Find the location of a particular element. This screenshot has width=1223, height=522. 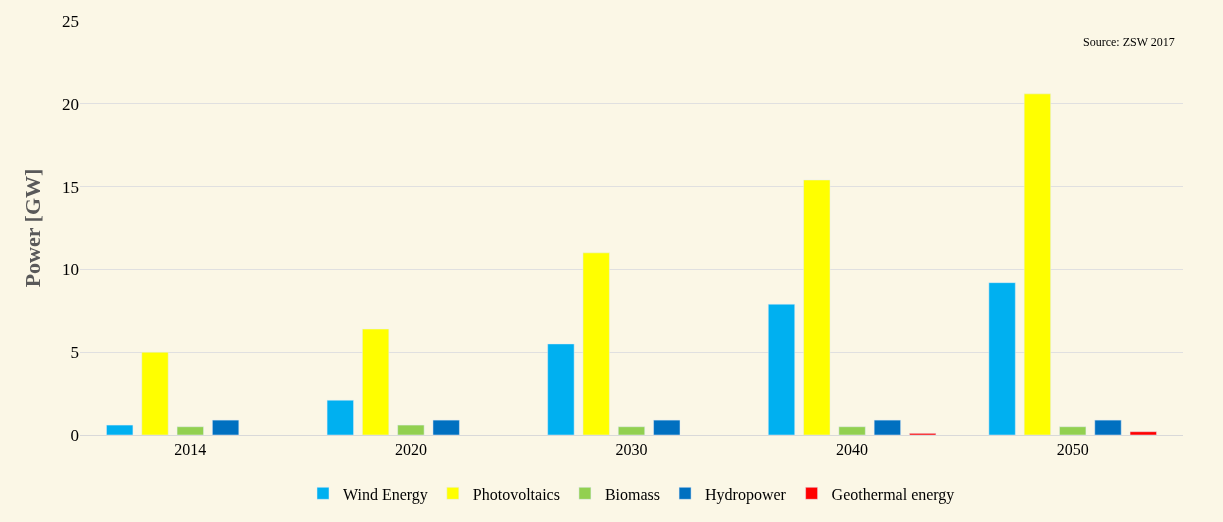

x-tick-label: 2050 is located at coordinates (1072, 450).